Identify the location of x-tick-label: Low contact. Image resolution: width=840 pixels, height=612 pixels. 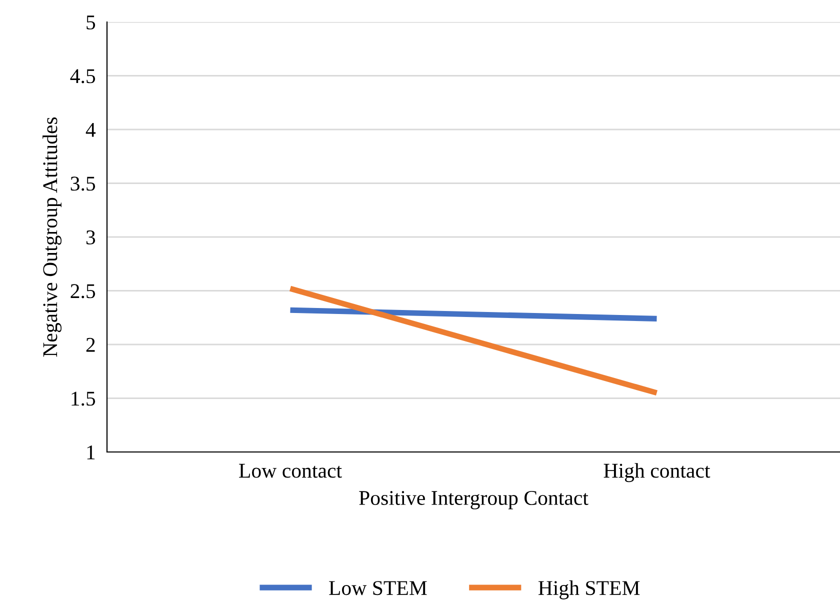
(290, 471).